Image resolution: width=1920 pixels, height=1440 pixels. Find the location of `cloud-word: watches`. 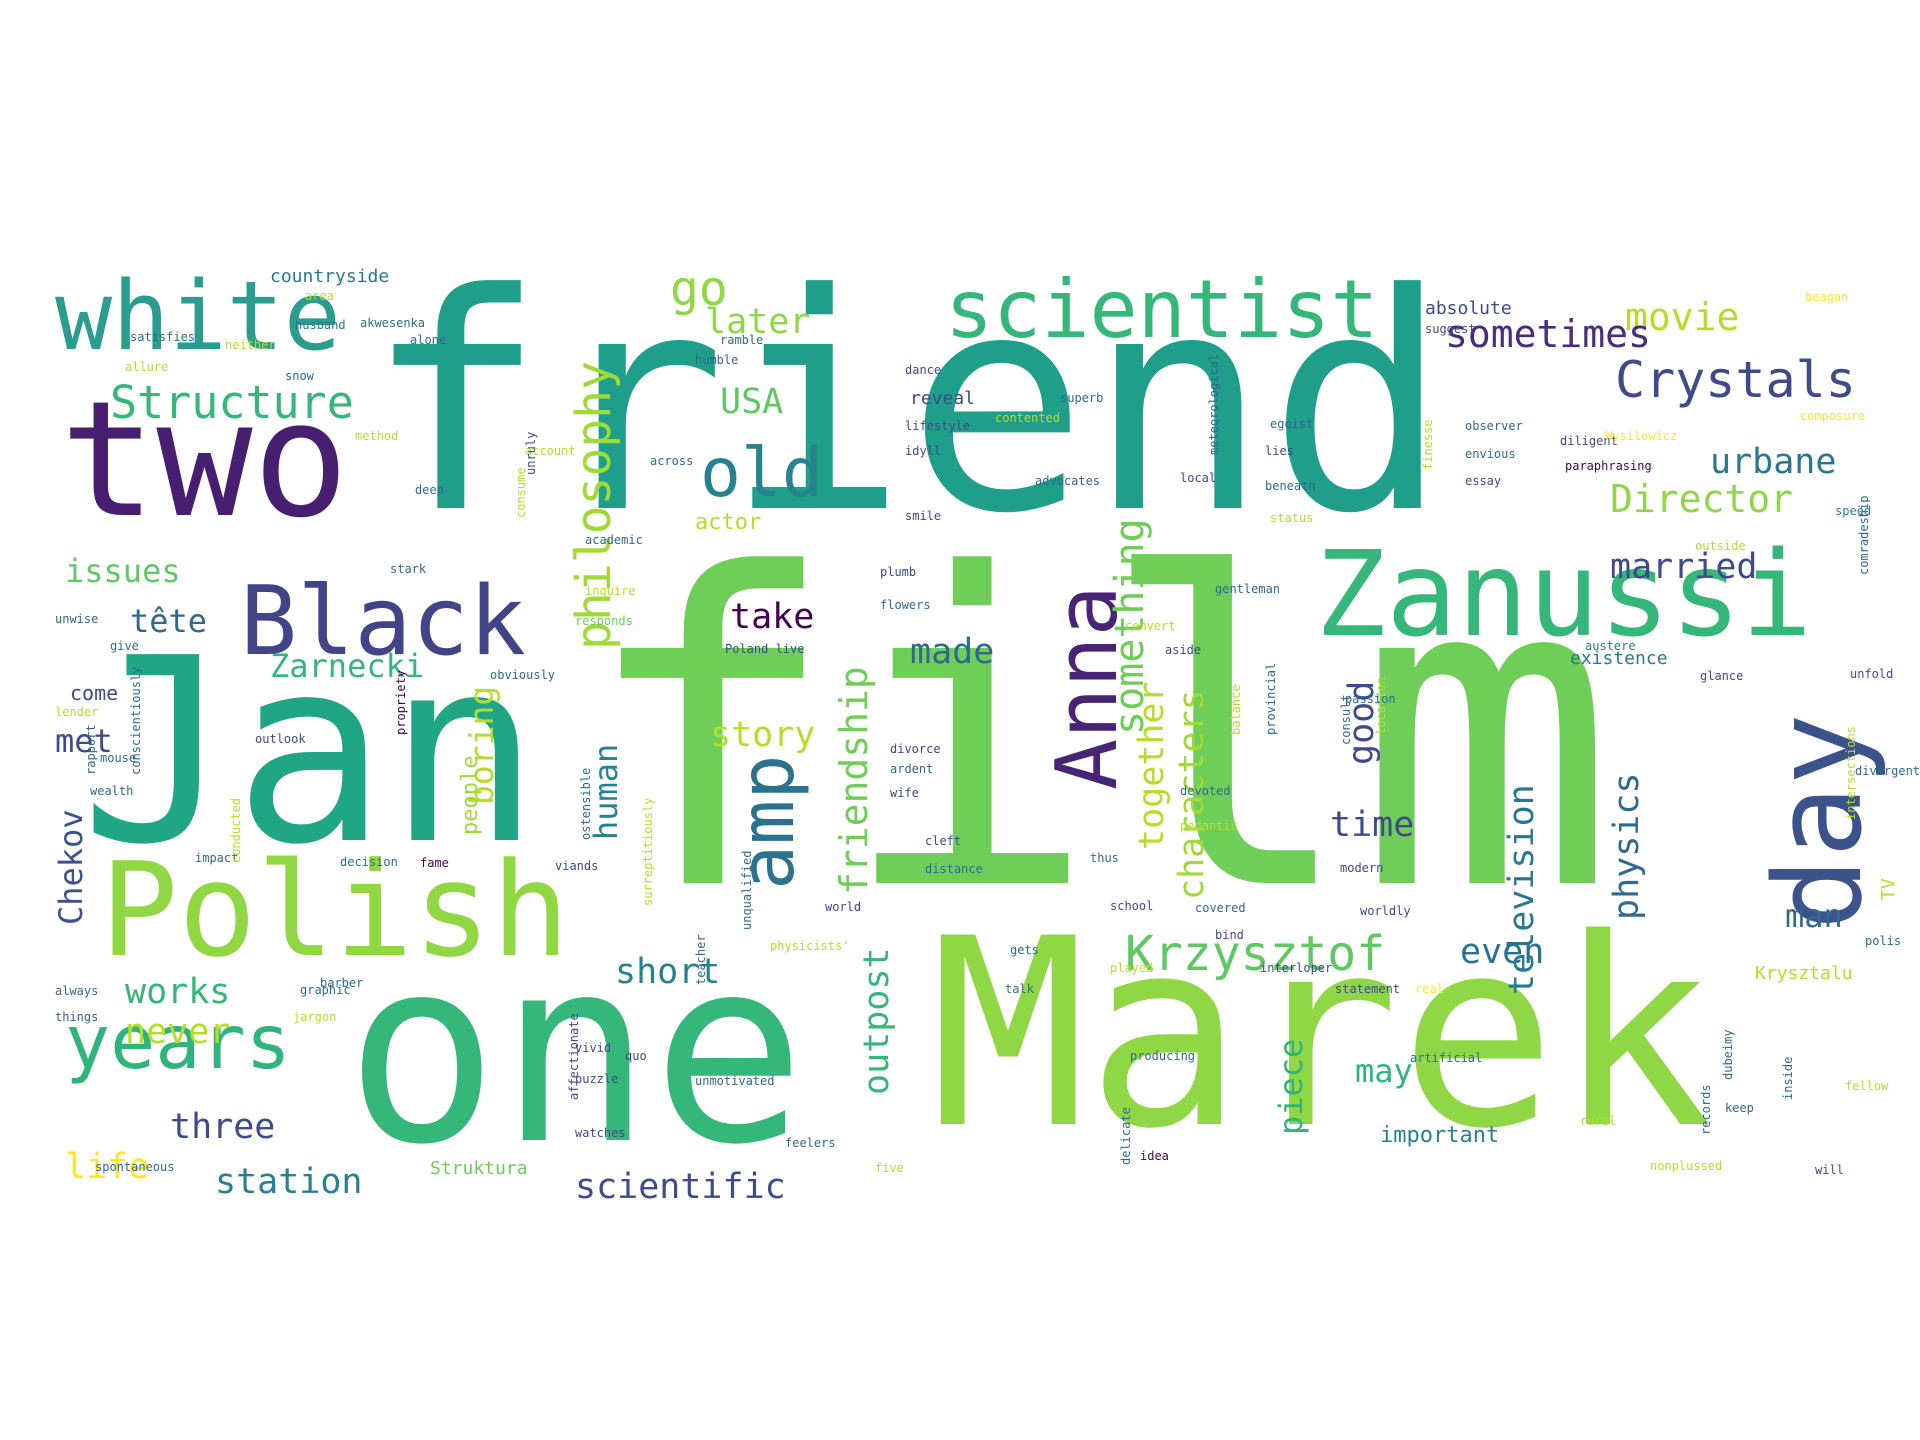

cloud-word: watches is located at coordinates (600, 1133).